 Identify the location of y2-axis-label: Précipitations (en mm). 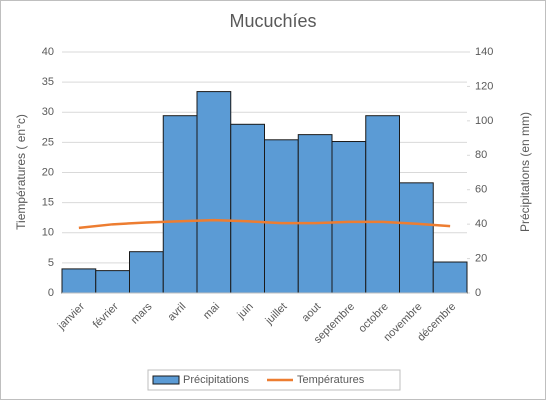
(525, 172).